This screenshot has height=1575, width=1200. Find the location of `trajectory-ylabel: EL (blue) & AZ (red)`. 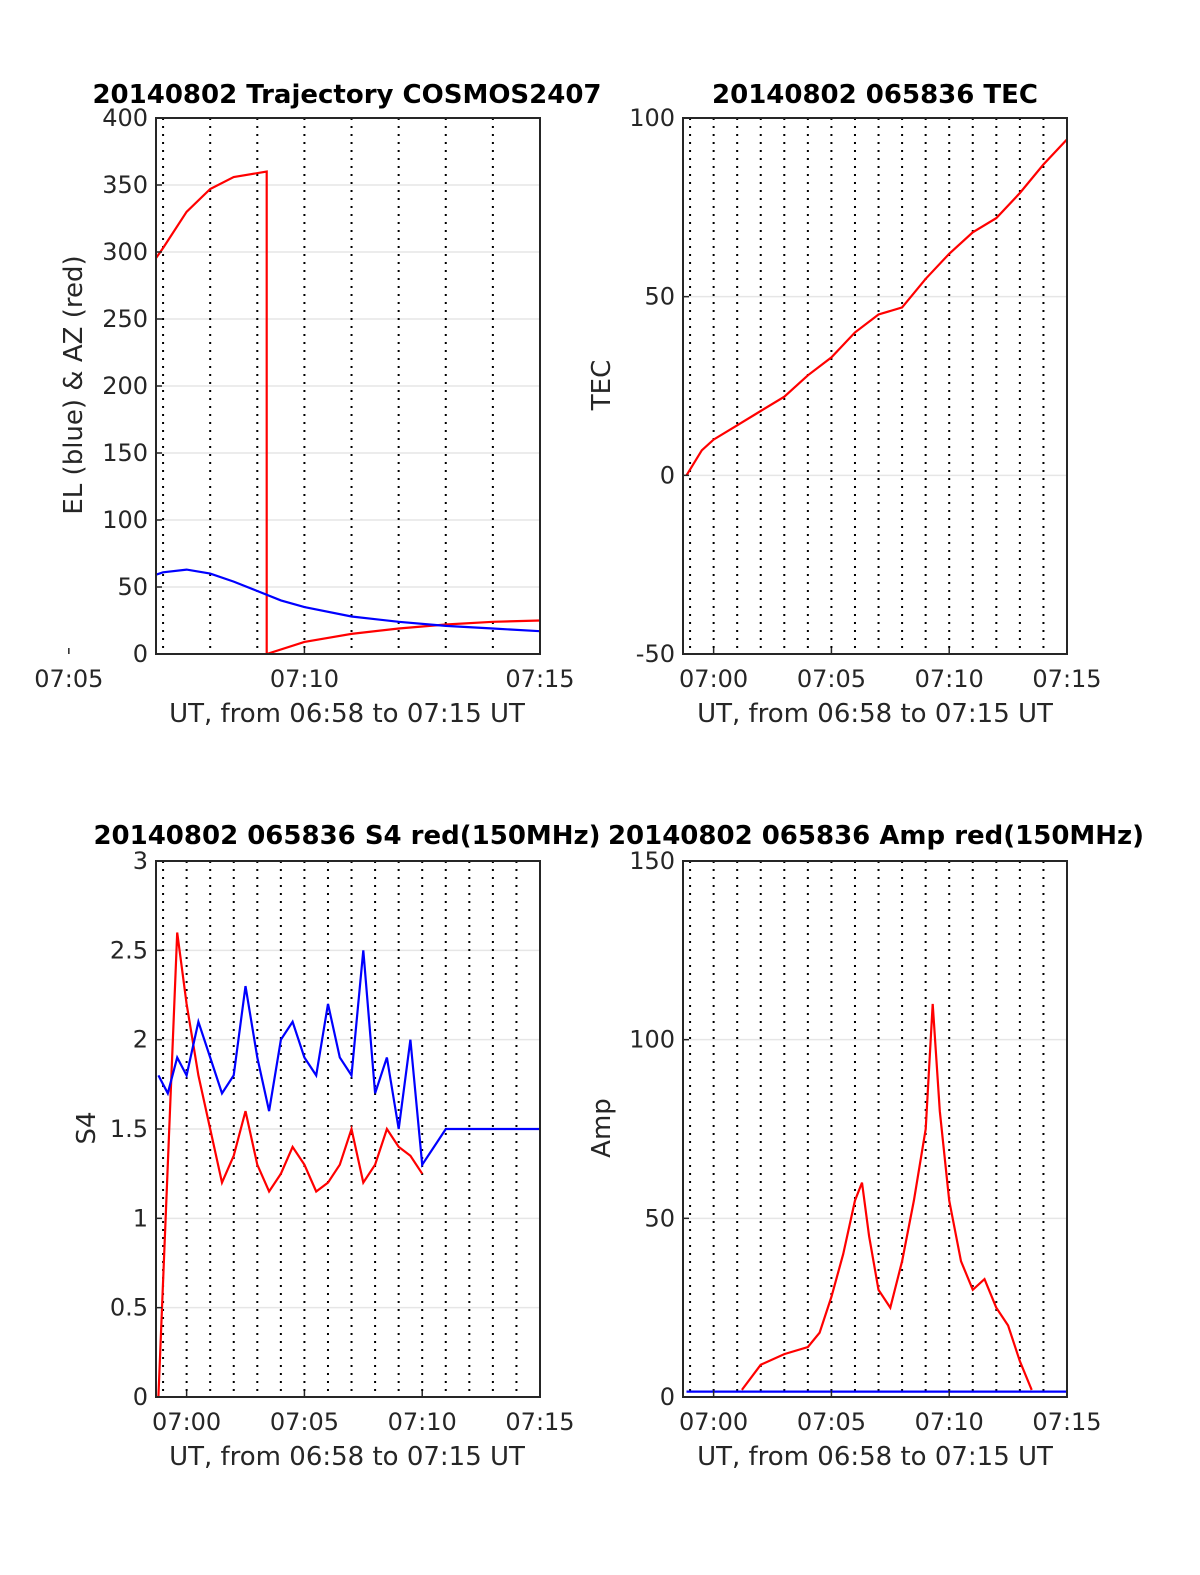

trajectory-ylabel: EL (blue) & AZ (red) is located at coordinates (74, 384).